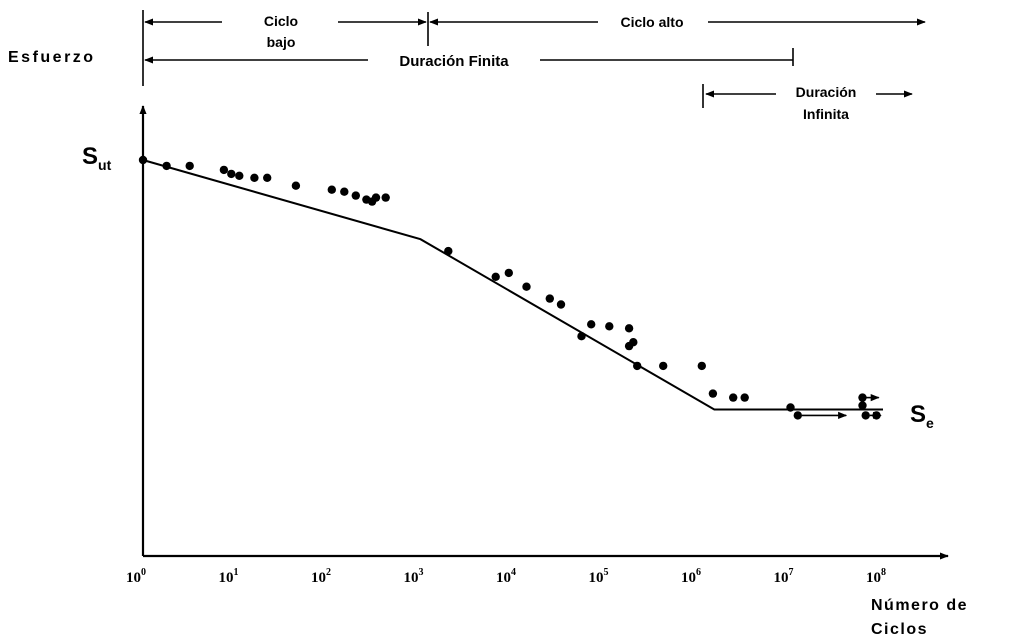  What do you see at coordinates (876, 576) in the screenshot?
I see `x-tick-label-8: 10⁸` at bounding box center [876, 576].